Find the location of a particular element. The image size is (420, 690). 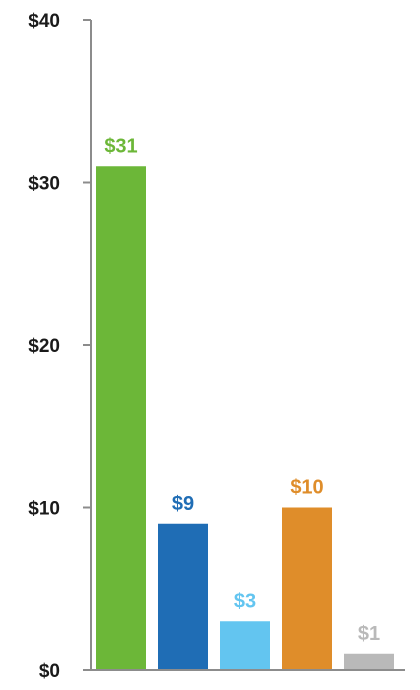

data-label-5: $1 is located at coordinates (369, 634).